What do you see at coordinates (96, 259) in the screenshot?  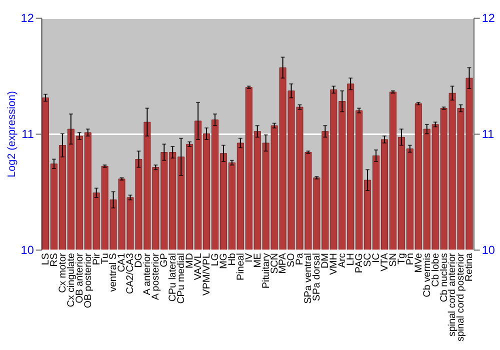 I see `x-tick-label: Pir` at bounding box center [96, 259].